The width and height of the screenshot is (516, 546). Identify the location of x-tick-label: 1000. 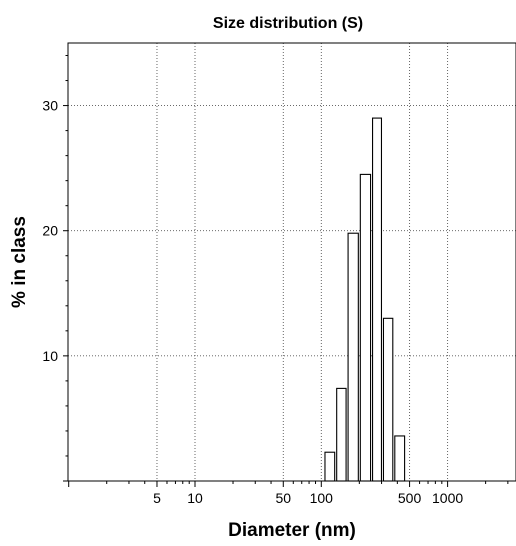
(447, 498).